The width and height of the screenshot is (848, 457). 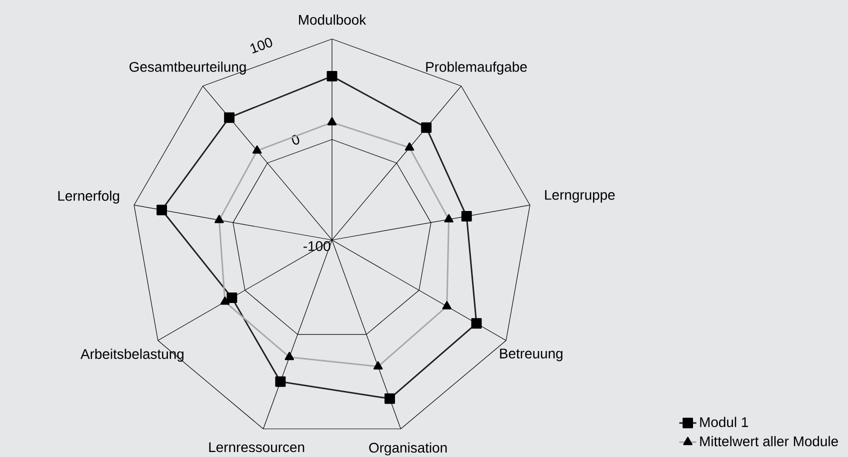 What do you see at coordinates (476, 67) in the screenshot?
I see `spoke-label: Problemaufgabe` at bounding box center [476, 67].